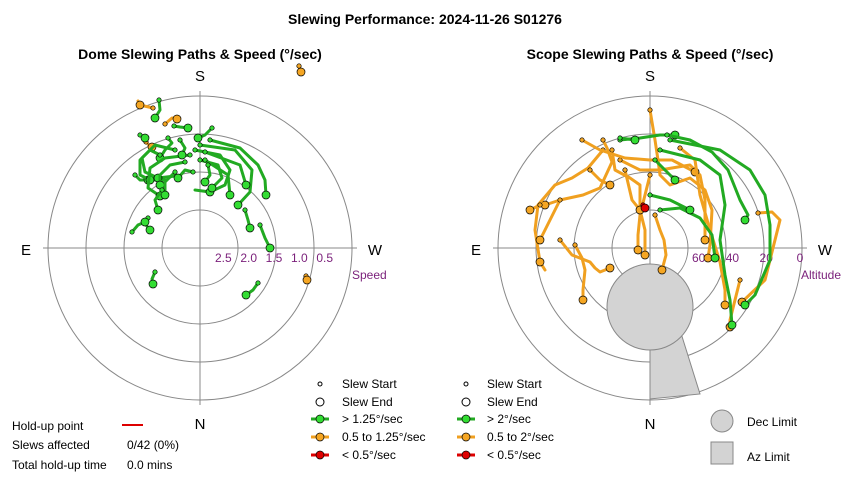 The height and width of the screenshot is (480, 850). I want to click on holdup-point-label: Hold-up point, so click(48, 426).